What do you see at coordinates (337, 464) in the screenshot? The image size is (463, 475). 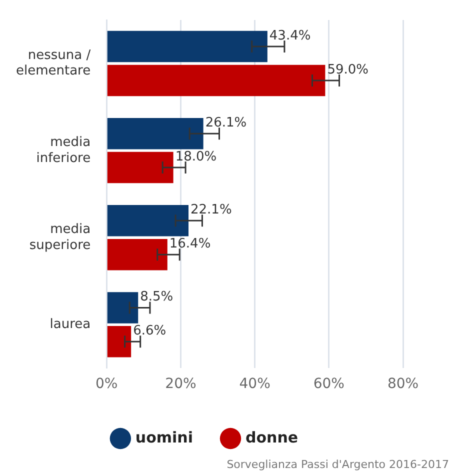 I see `text: Sorveglianza Passi d'Argento 2016-2017` at bounding box center [337, 464].